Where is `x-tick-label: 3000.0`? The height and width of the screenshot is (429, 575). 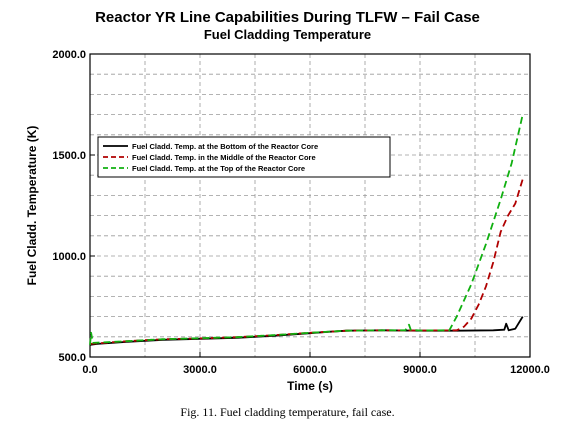
x-tick-label: 3000.0 is located at coordinates (200, 370).